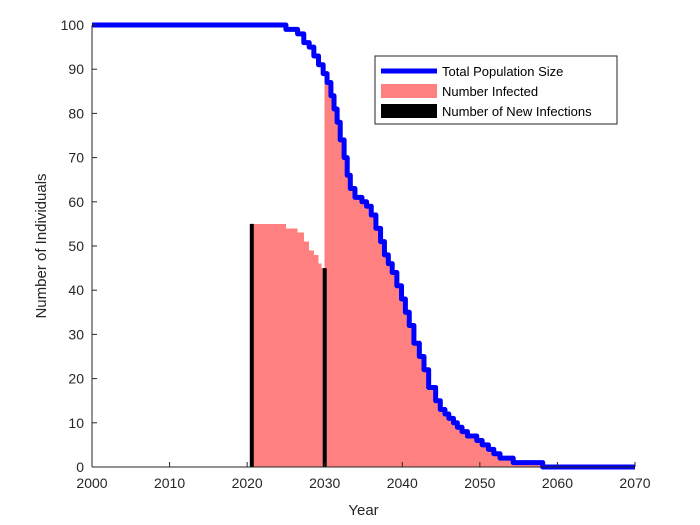 Image resolution: width=700 pixels, height=525 pixels. I want to click on x-tick-label: 2060, so click(557, 483).